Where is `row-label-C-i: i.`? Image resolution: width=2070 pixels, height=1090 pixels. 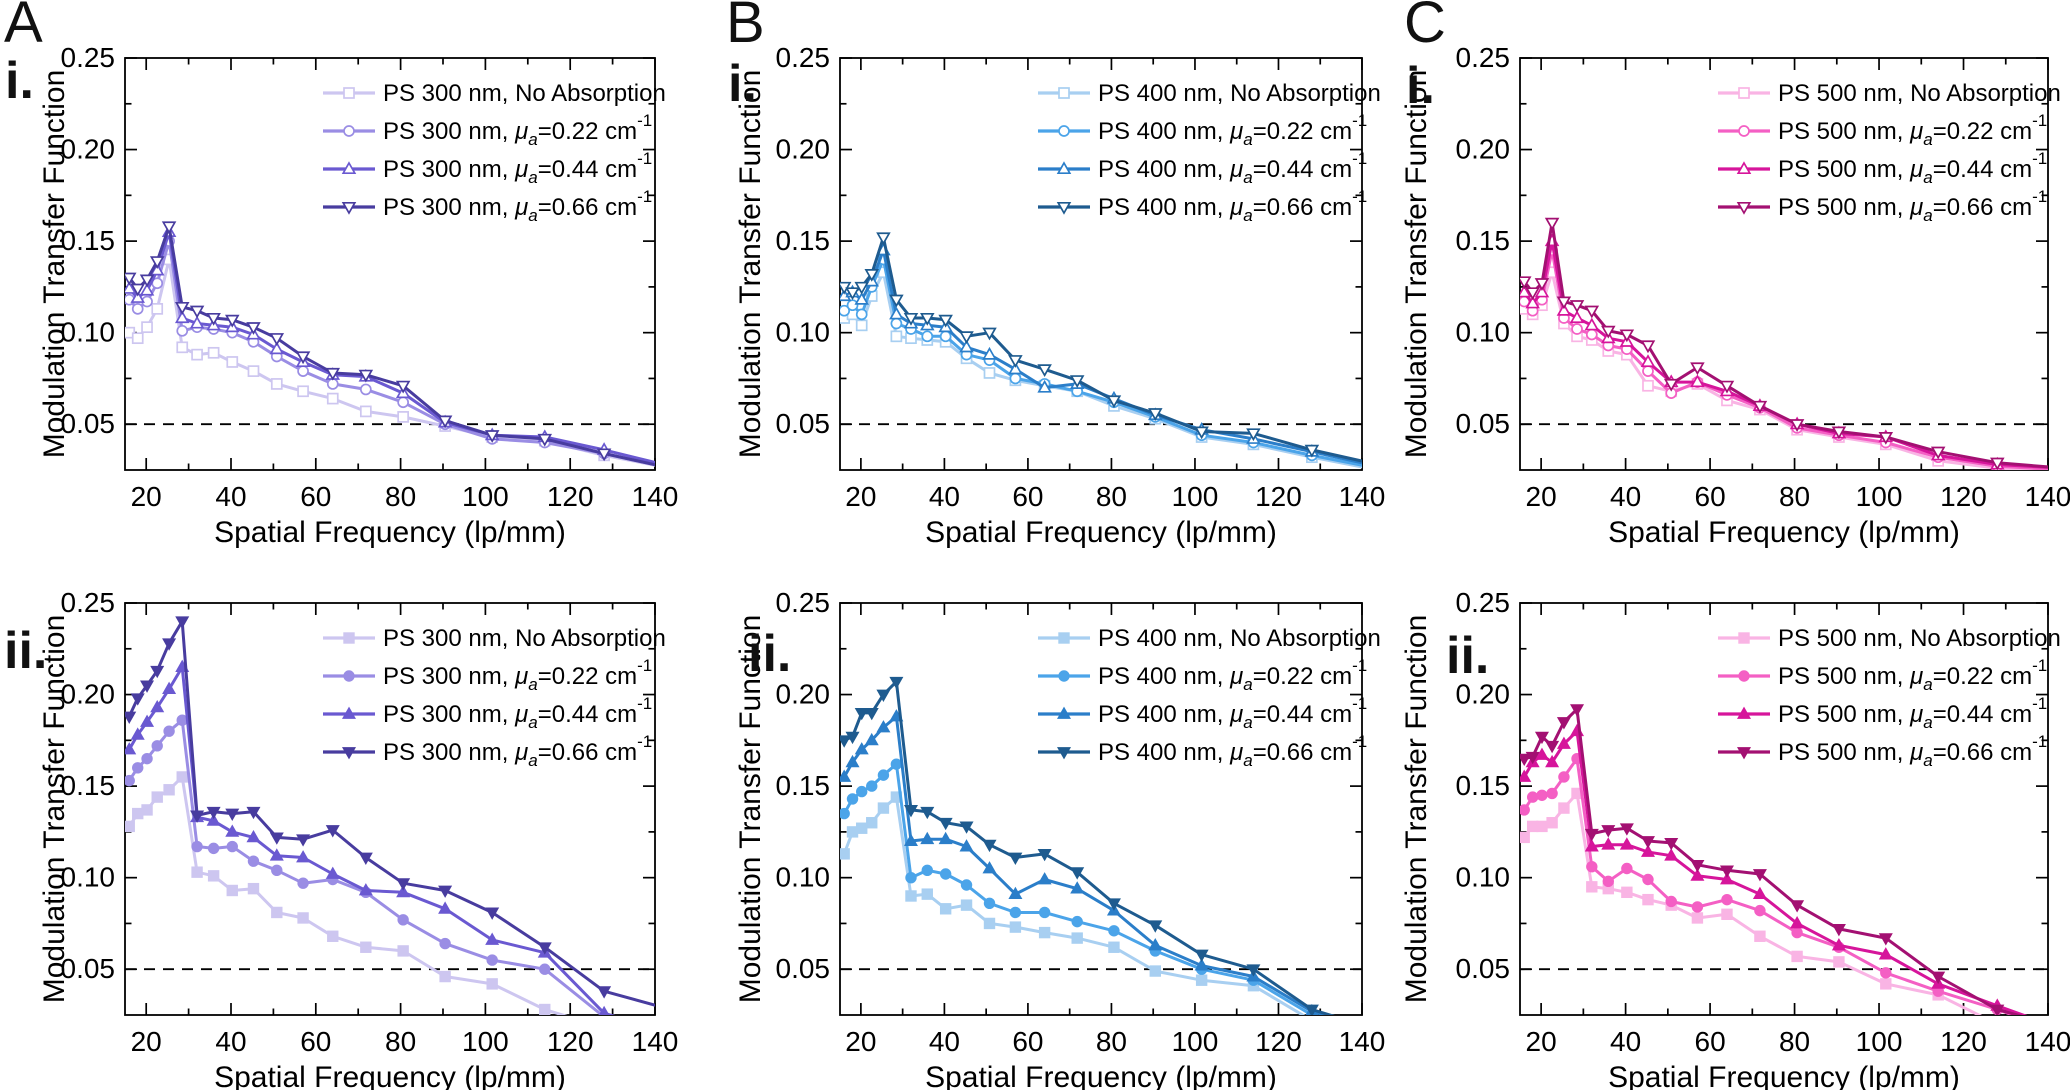
row-label-C-i: i. is located at coordinates (1420, 86).